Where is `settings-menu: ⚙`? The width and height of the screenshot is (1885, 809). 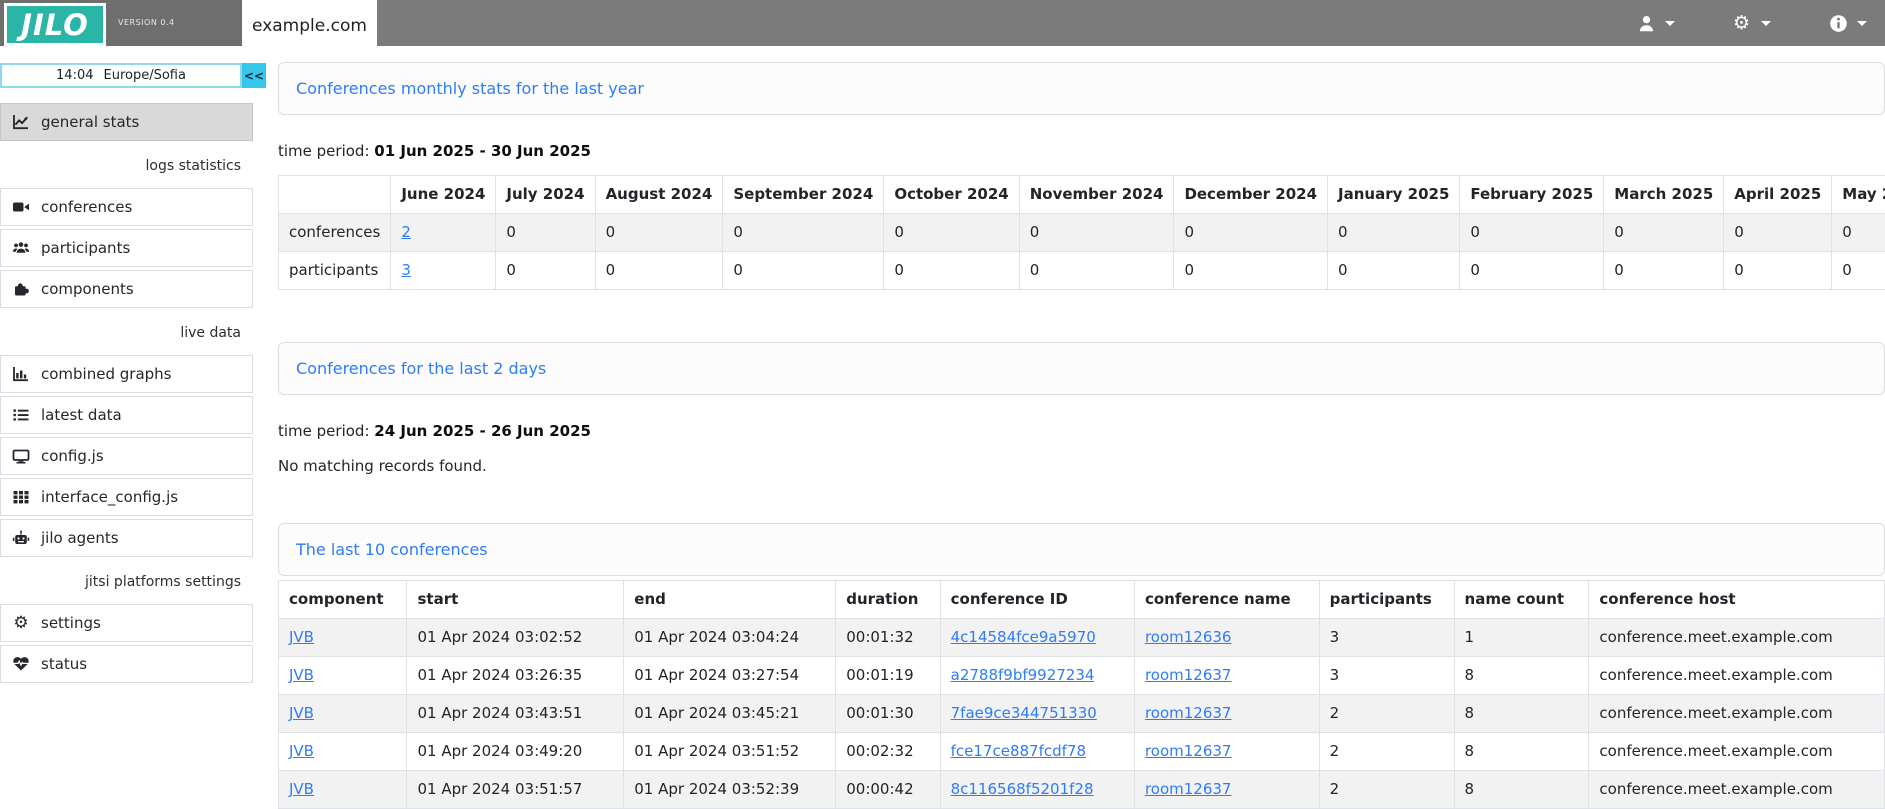
settings-menu: ⚙ is located at coordinates (1752, 23).